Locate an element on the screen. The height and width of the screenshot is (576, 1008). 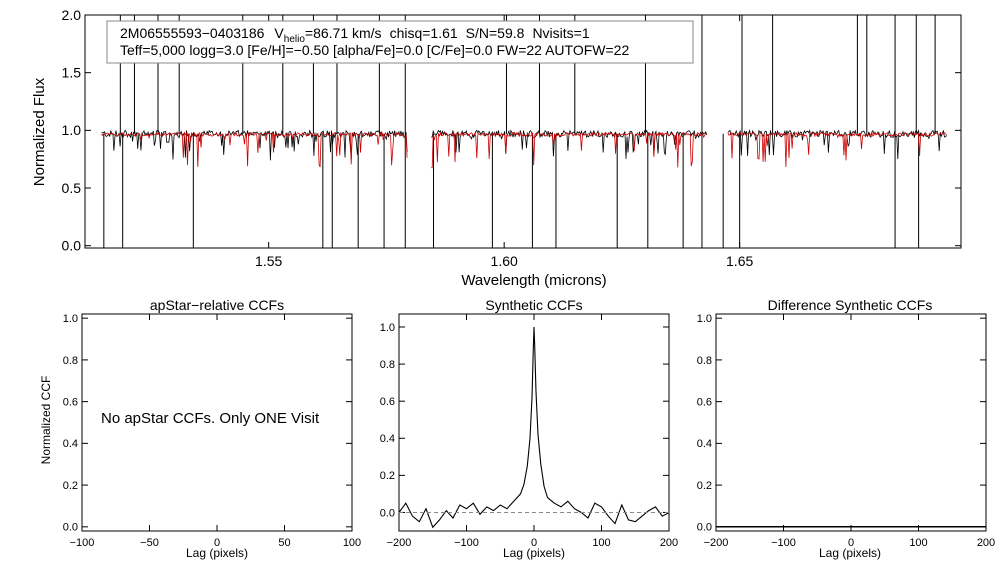
difference-ccf-ytick-label: 0.2 is located at coordinates (704, 486).